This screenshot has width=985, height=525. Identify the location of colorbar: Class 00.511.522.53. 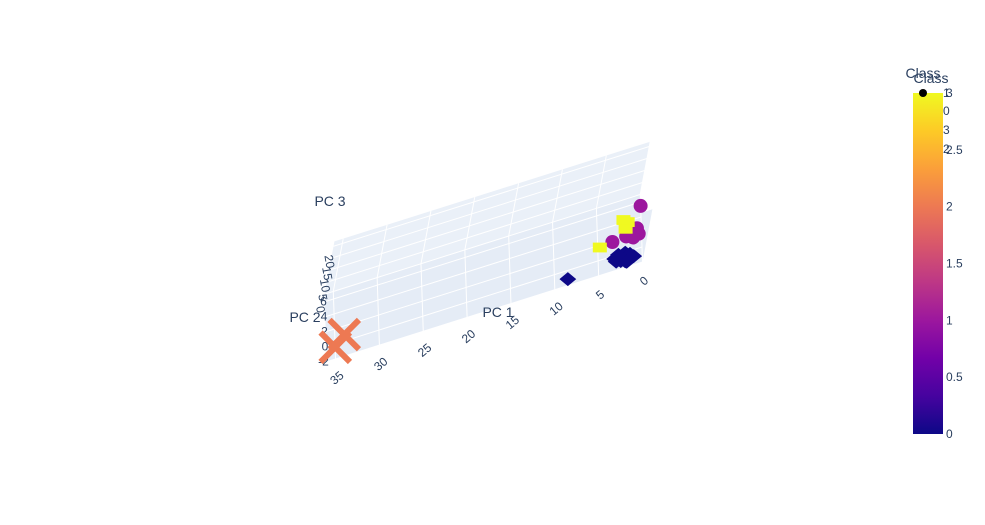
(938, 255).